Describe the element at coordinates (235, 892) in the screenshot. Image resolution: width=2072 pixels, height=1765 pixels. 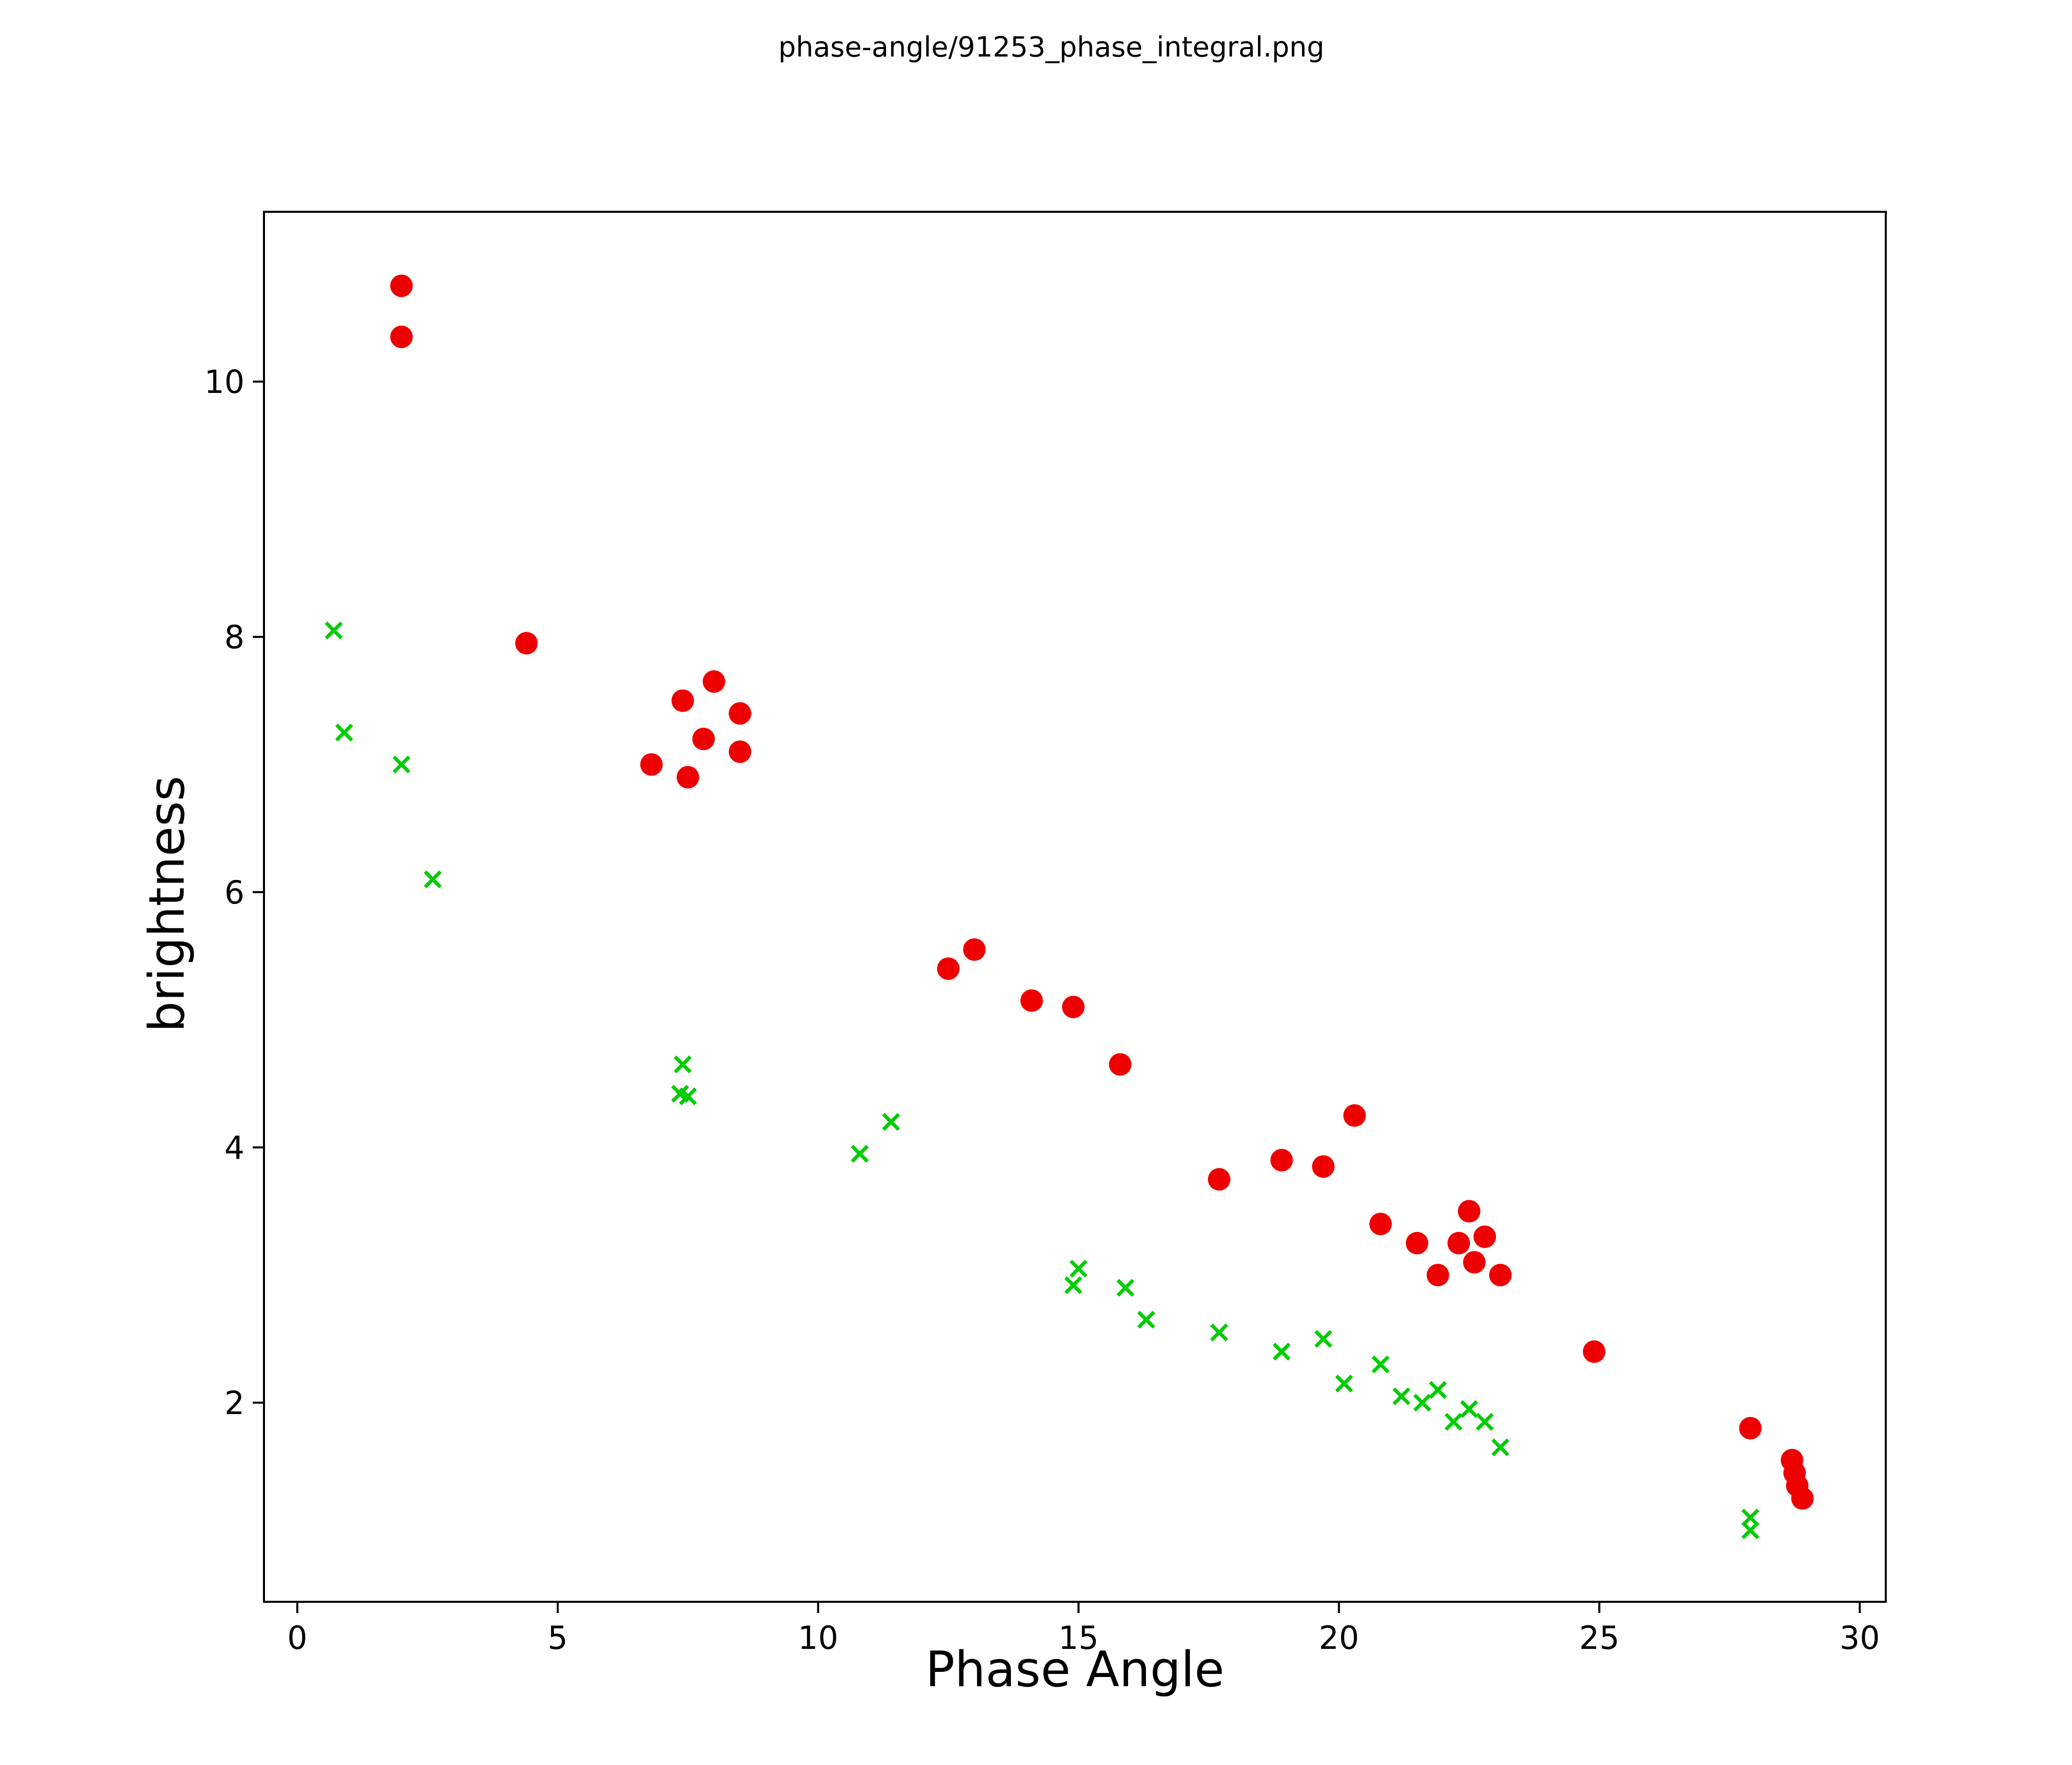
I see `y-tick-label: 6` at that location.